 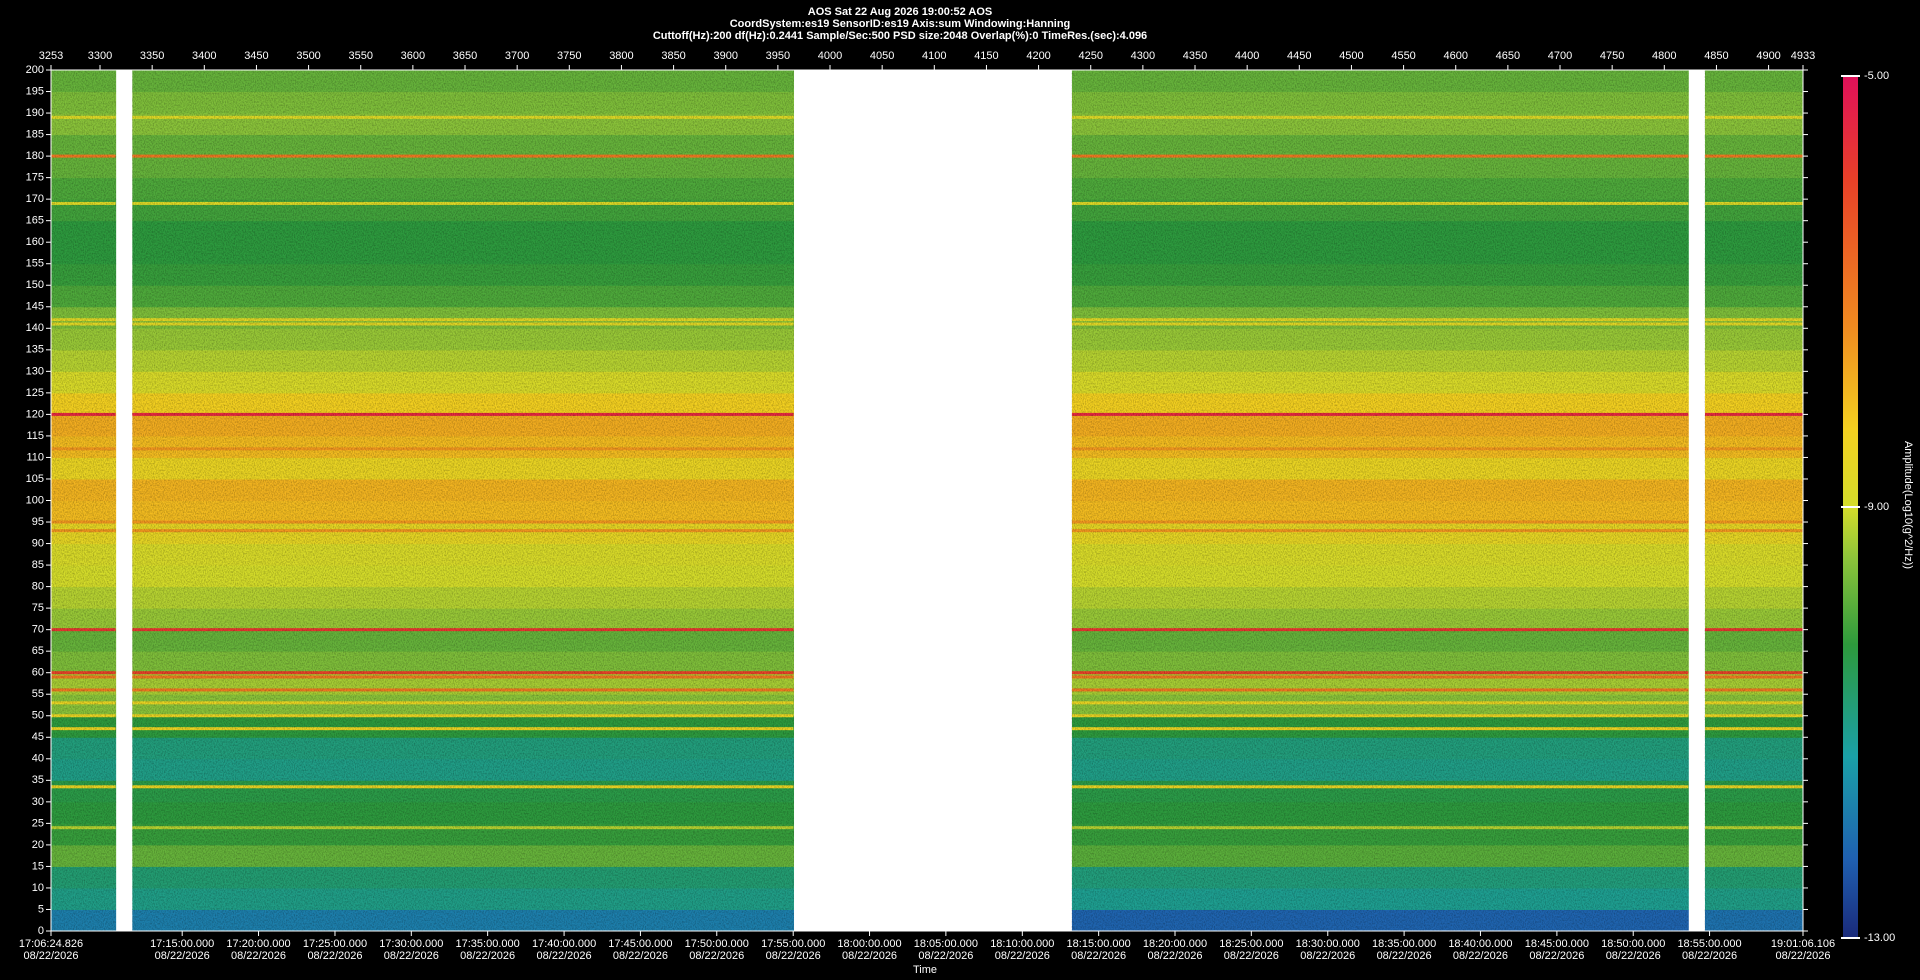 What do you see at coordinates (38, 651) in the screenshot?
I see `y-tick-label: 65` at bounding box center [38, 651].